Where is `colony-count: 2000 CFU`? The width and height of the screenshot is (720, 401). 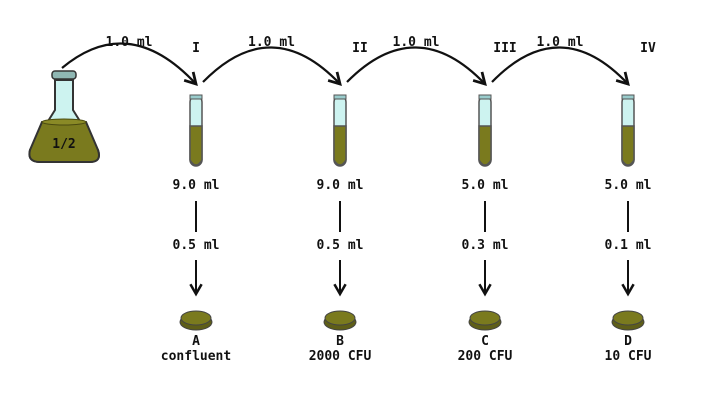
colony-count: 2000 CFU is located at coordinates (340, 356).